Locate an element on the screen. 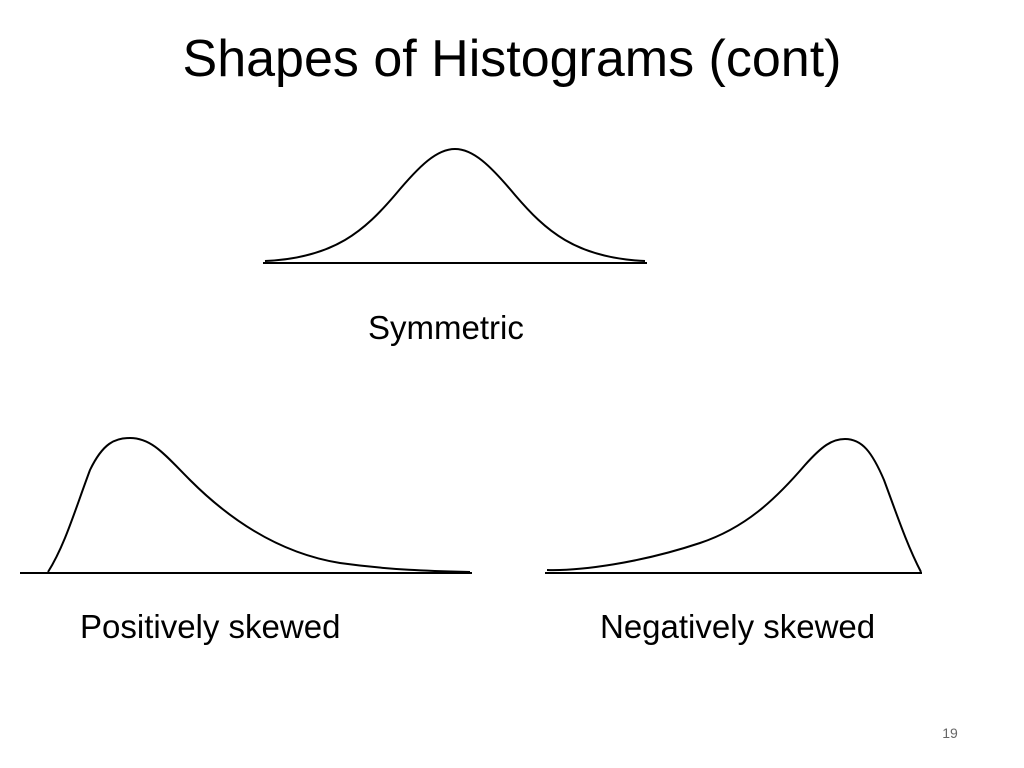 Image resolution: width=1024 pixels, height=768 pixels. negative-skew-shape is located at coordinates (733, 505).